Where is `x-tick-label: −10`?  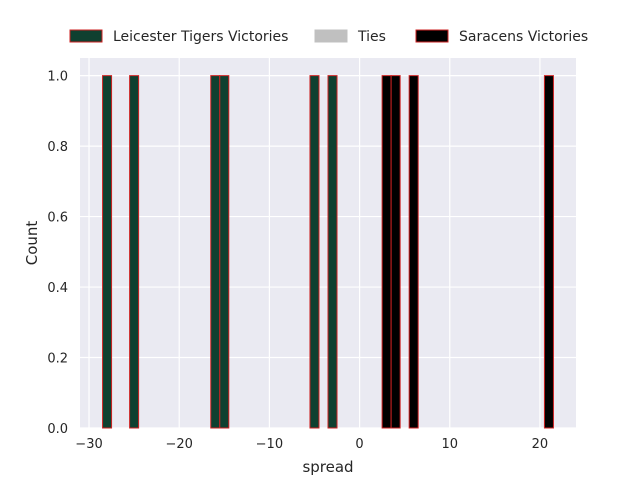 x-tick-label: −10 is located at coordinates (269, 444).